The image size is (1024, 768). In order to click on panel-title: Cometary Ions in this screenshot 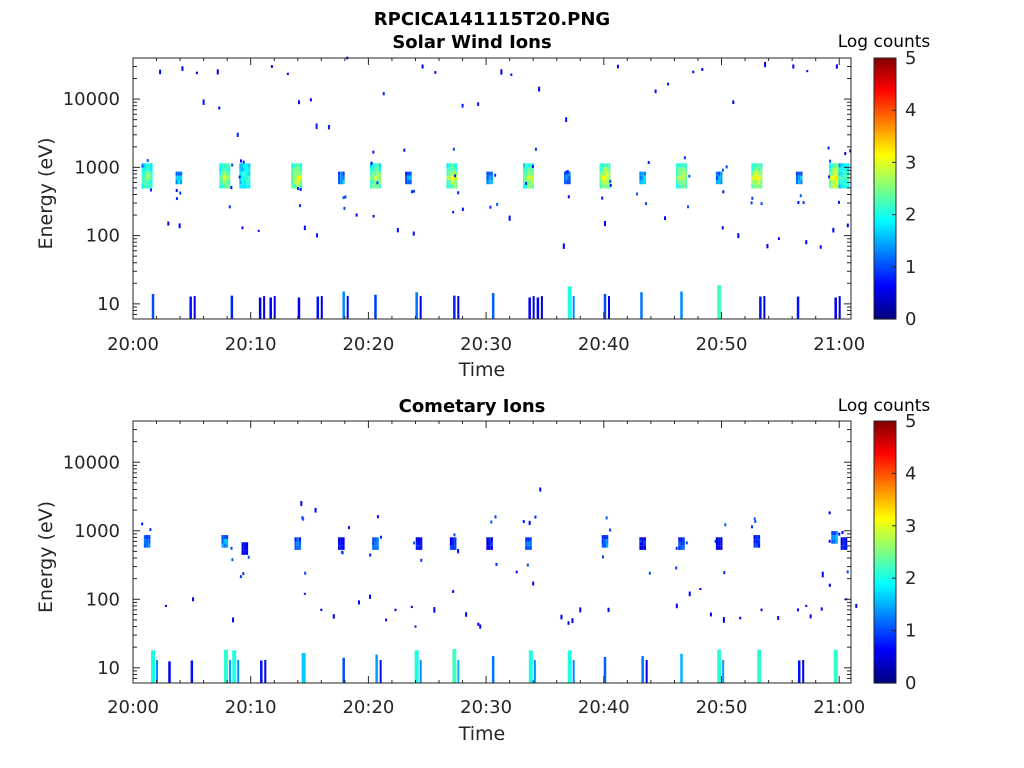, I will do `click(472, 406)`.